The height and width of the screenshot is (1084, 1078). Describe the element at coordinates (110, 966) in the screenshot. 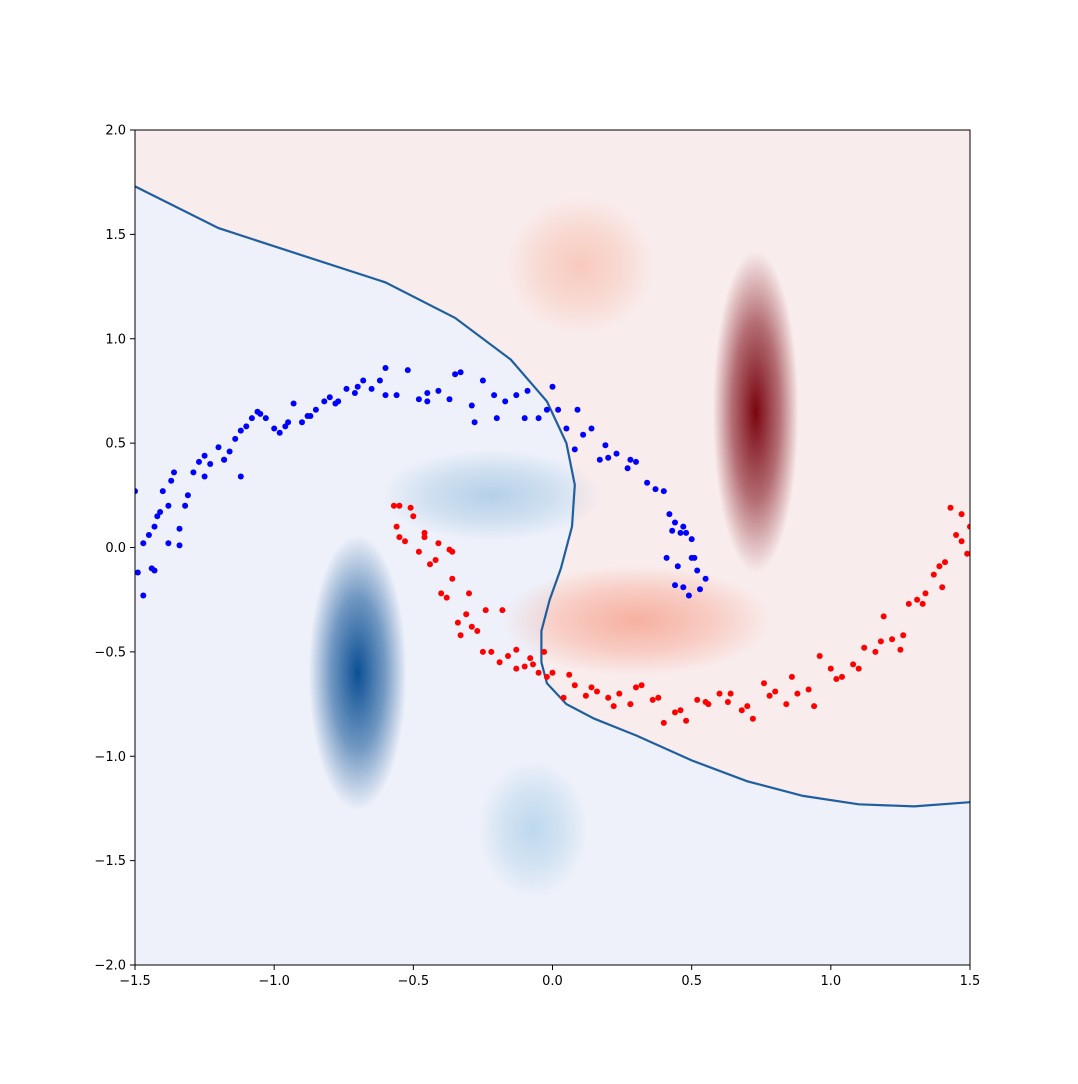

I see `y-tick-label: −2.0` at that location.